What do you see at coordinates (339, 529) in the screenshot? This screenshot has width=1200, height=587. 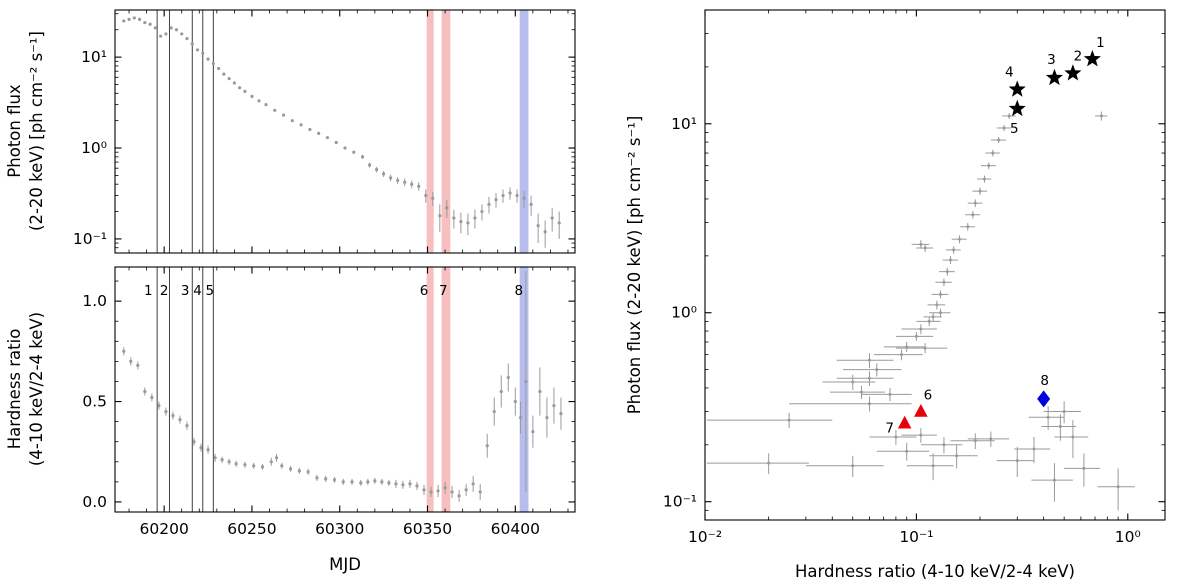 I see `x-tick-label: 60300` at bounding box center [339, 529].